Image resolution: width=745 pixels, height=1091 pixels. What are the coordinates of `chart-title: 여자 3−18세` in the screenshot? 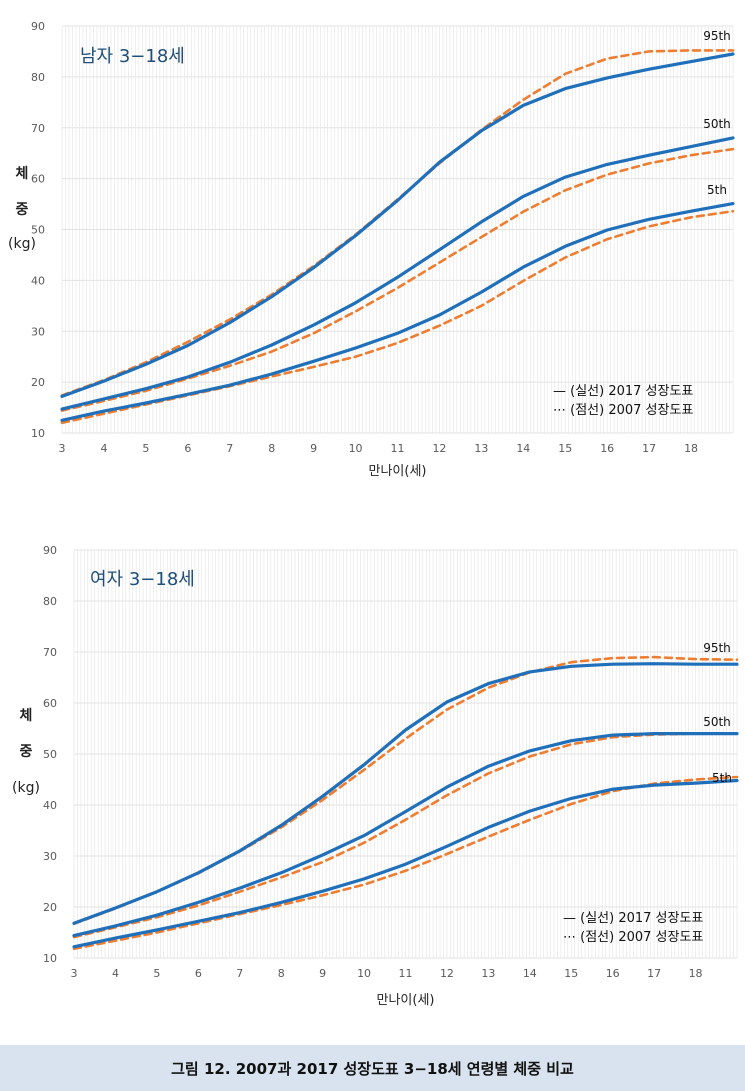 It's located at (142, 579).